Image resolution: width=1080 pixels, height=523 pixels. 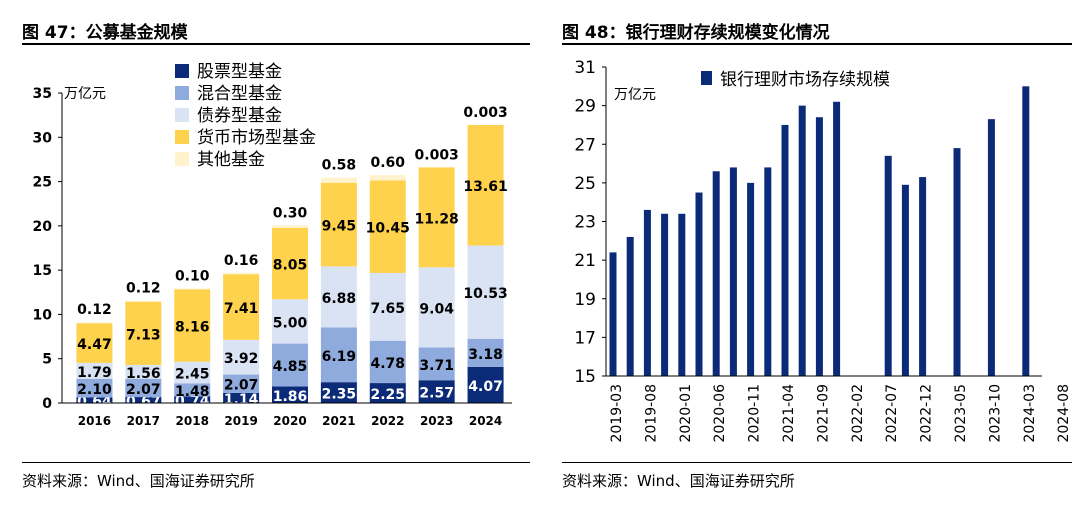 I want to click on data-label: 4.85, so click(x=290, y=367).